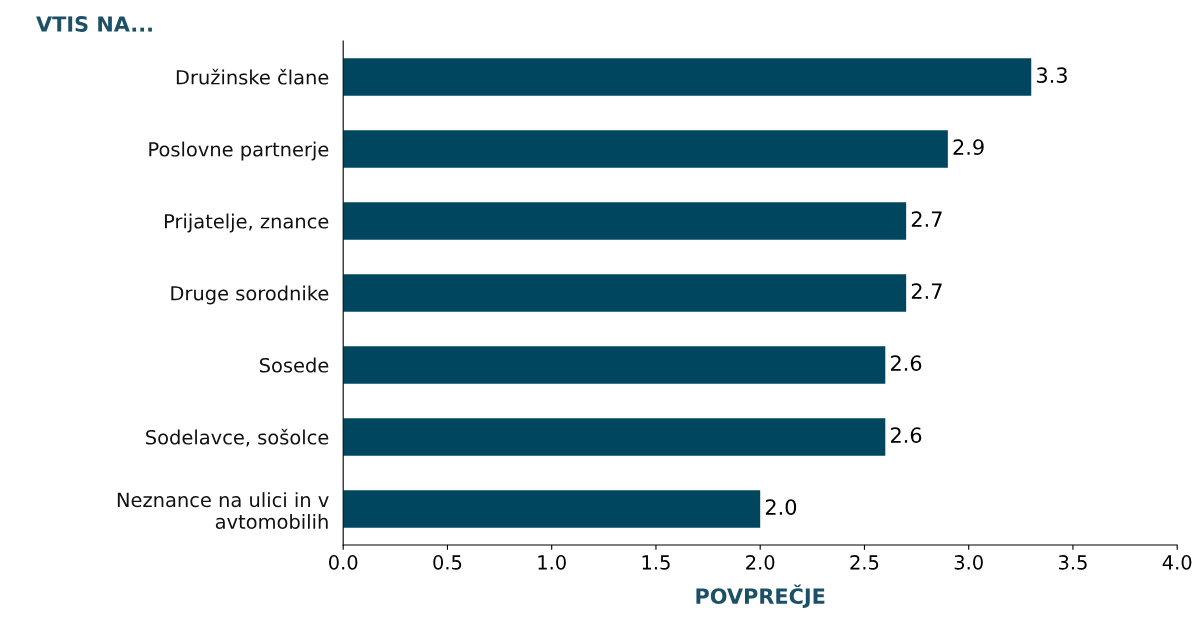  I want to click on data-label: 3.3, so click(1052, 75).